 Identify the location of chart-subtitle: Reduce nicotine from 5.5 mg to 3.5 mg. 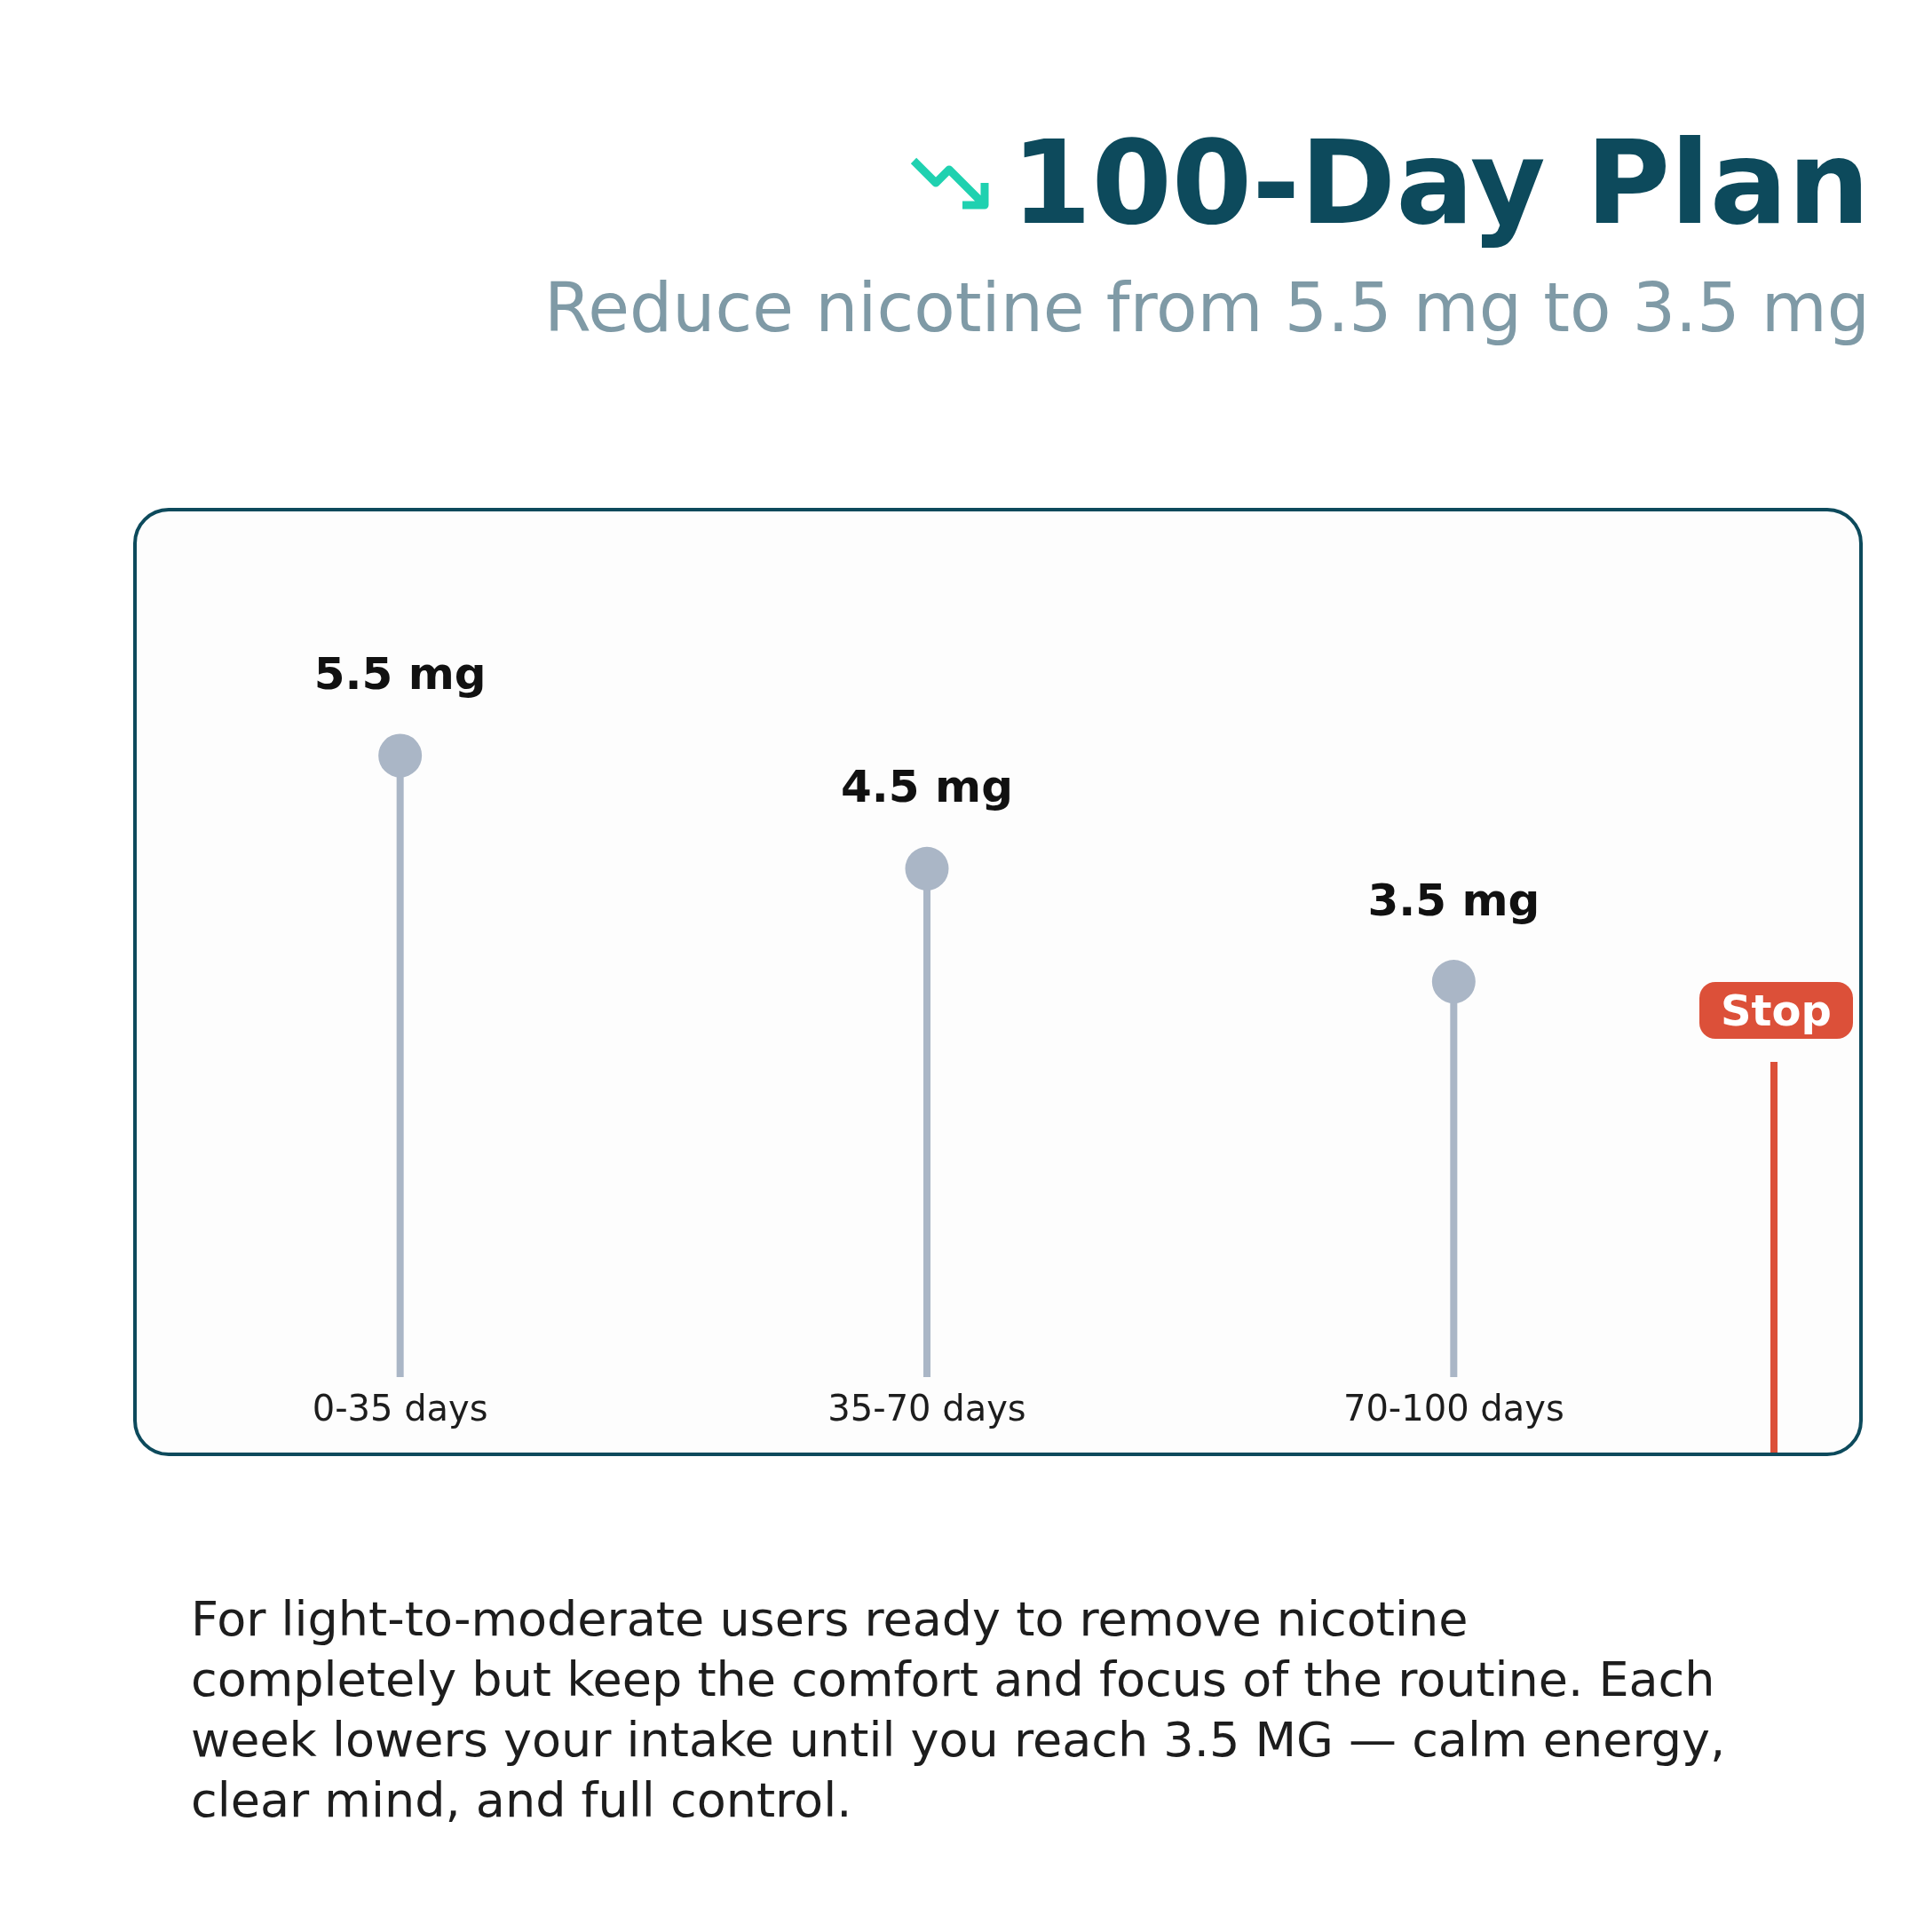
(1206, 307).